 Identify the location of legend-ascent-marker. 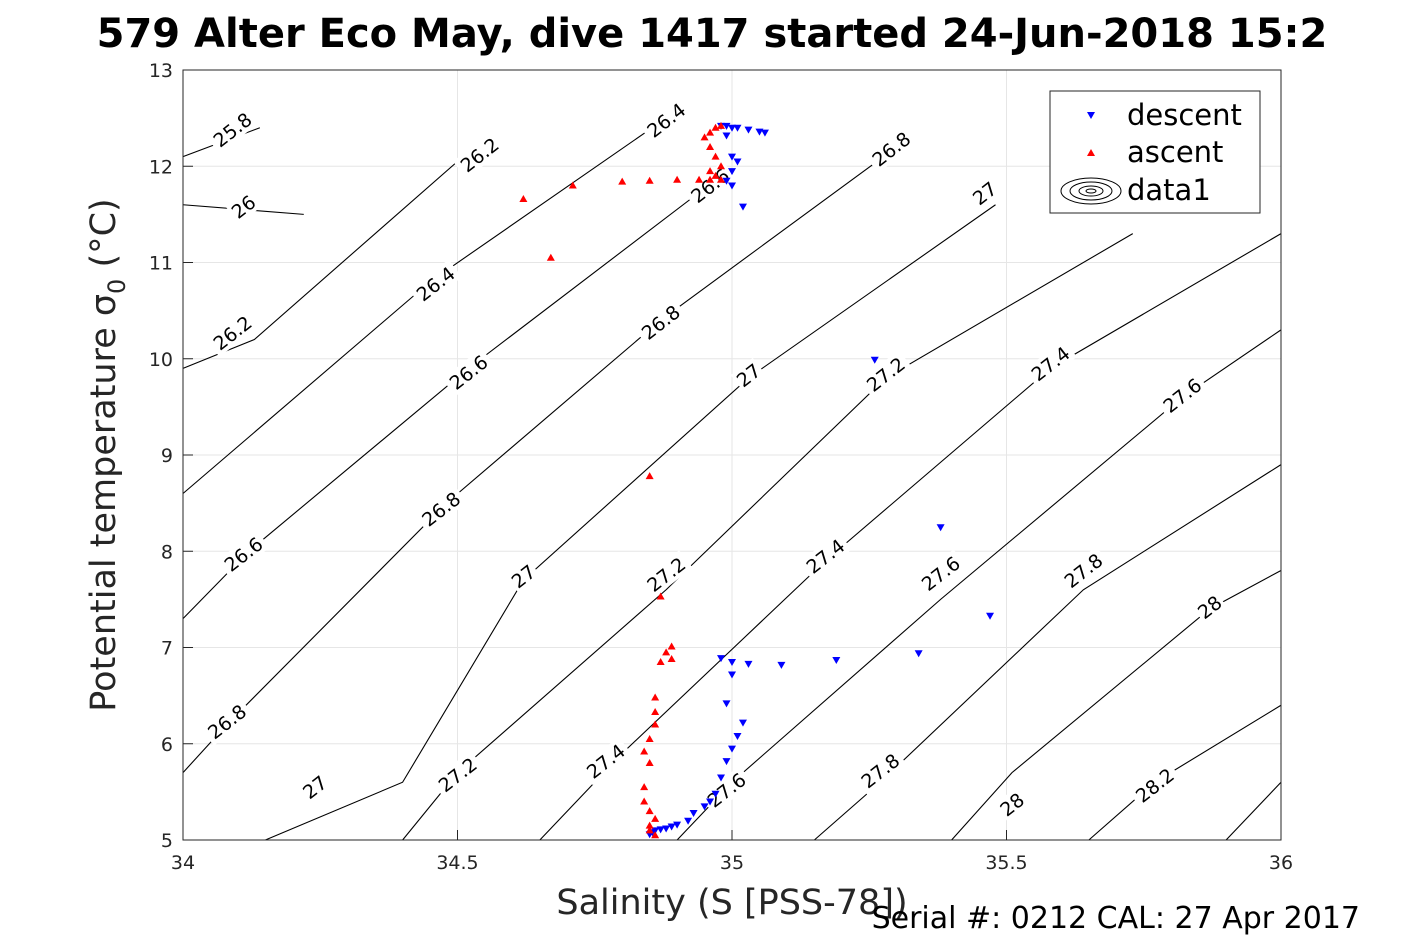
(1091, 152).